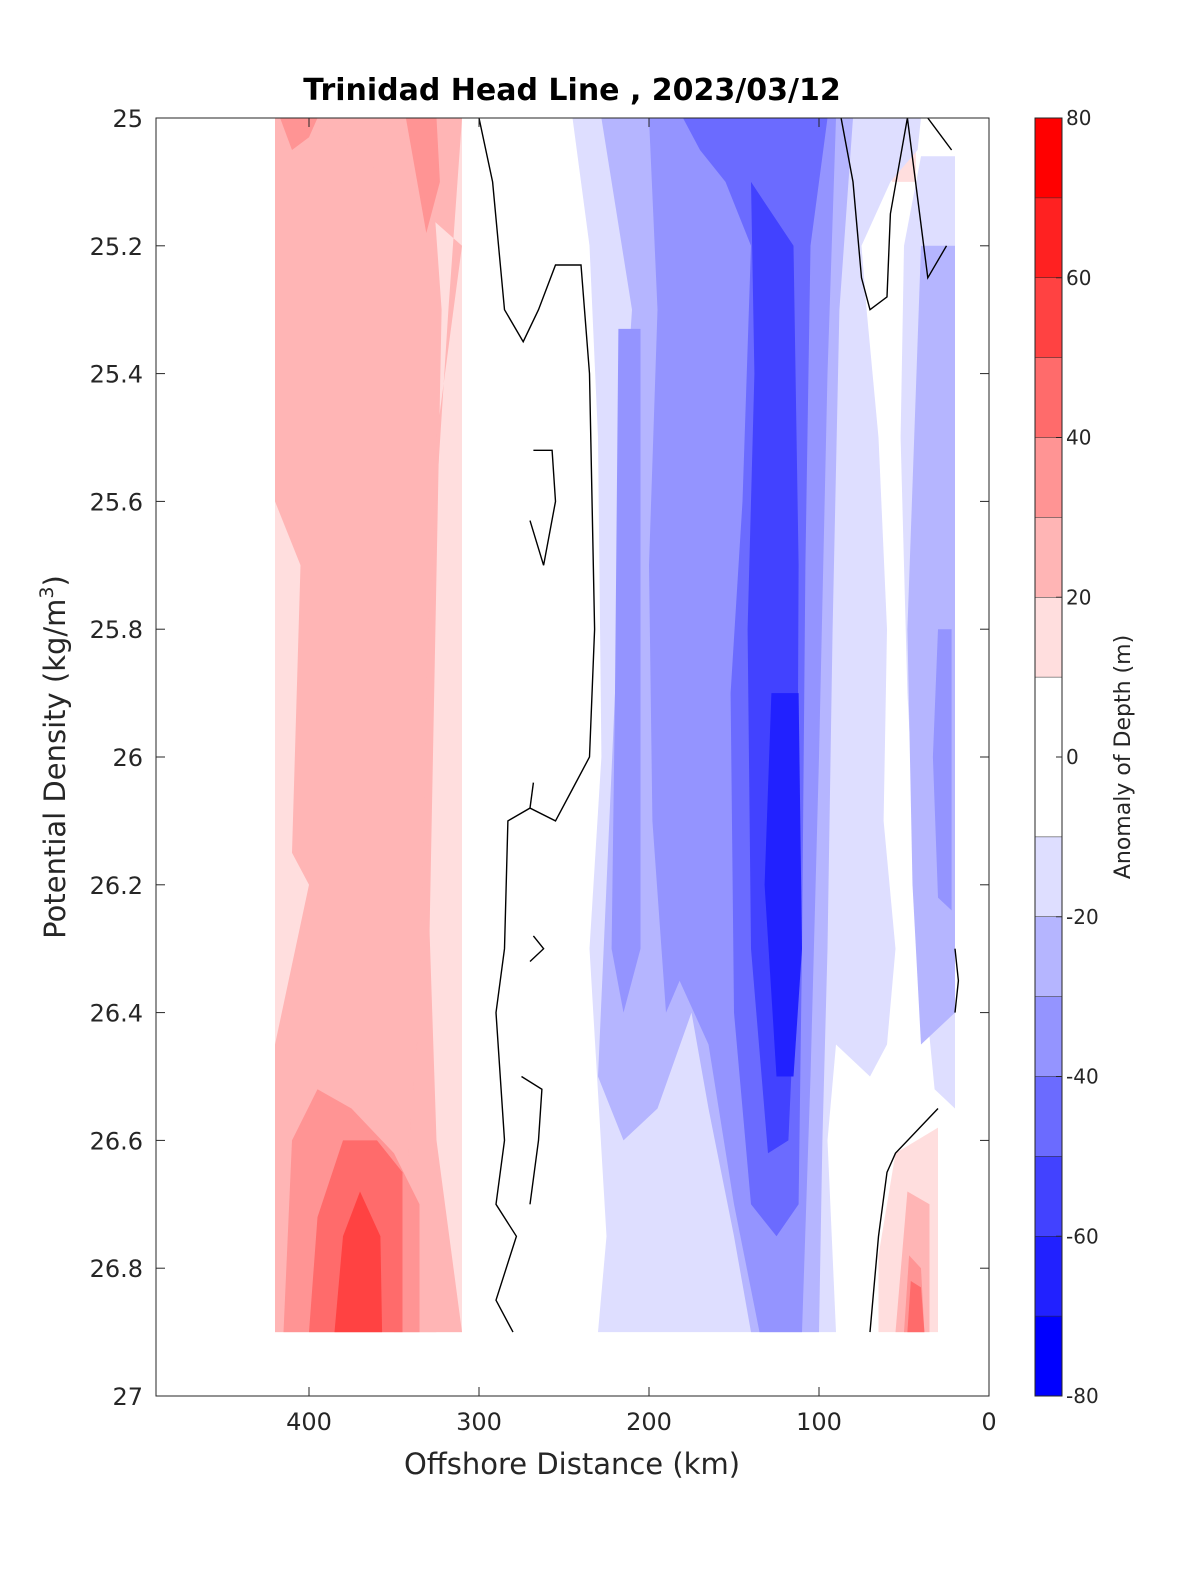  Describe the element at coordinates (649, 1422) in the screenshot. I see `x-tick-label: 200` at that location.